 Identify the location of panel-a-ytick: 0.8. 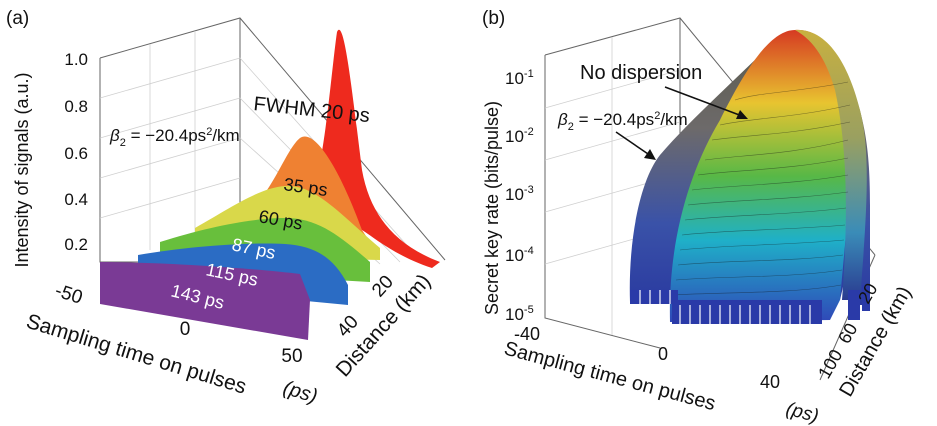
(76, 106).